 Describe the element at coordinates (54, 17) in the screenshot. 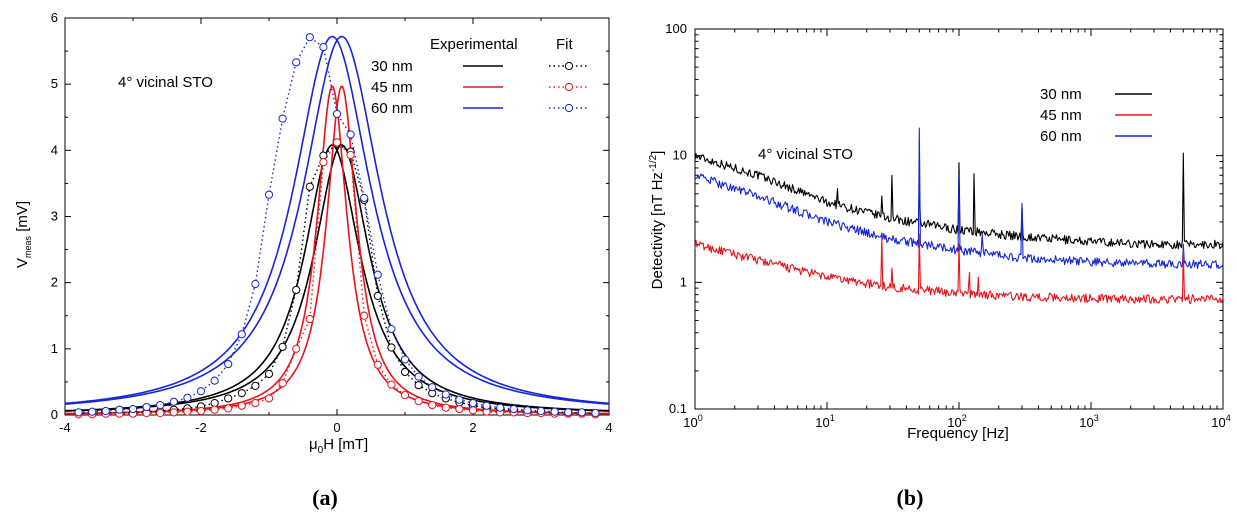

I see `a-y-tick-label: 6` at that location.